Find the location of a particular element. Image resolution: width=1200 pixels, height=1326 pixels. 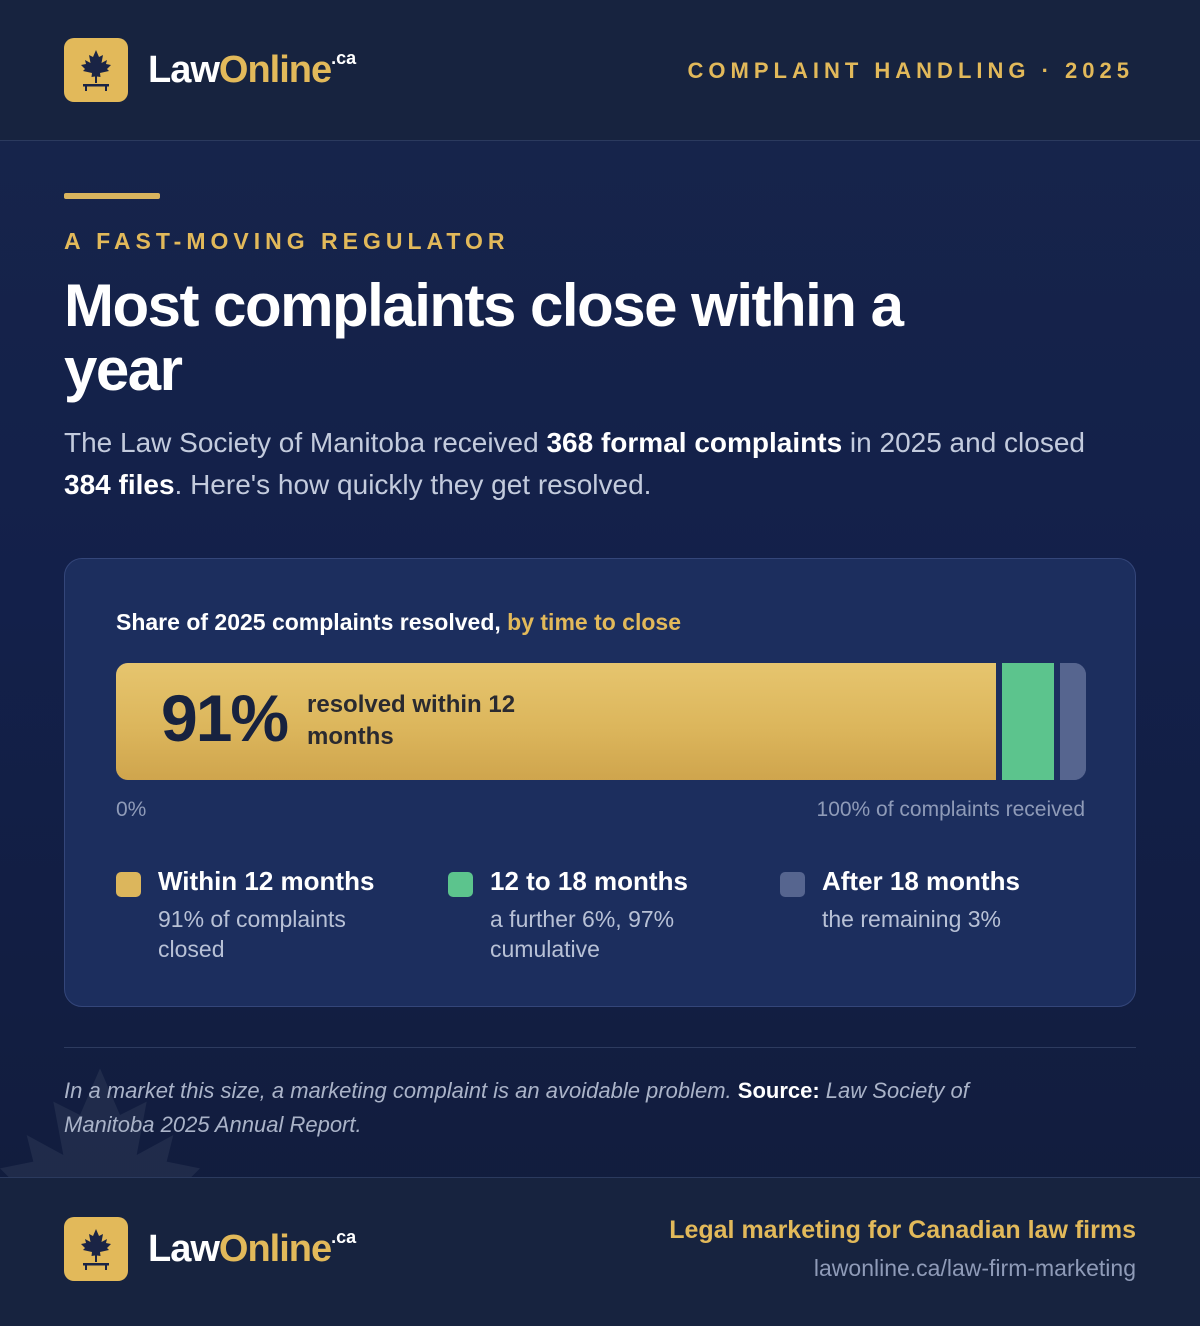

legend-desc: a further 6%, 97% cumulative is located at coordinates (582, 934).